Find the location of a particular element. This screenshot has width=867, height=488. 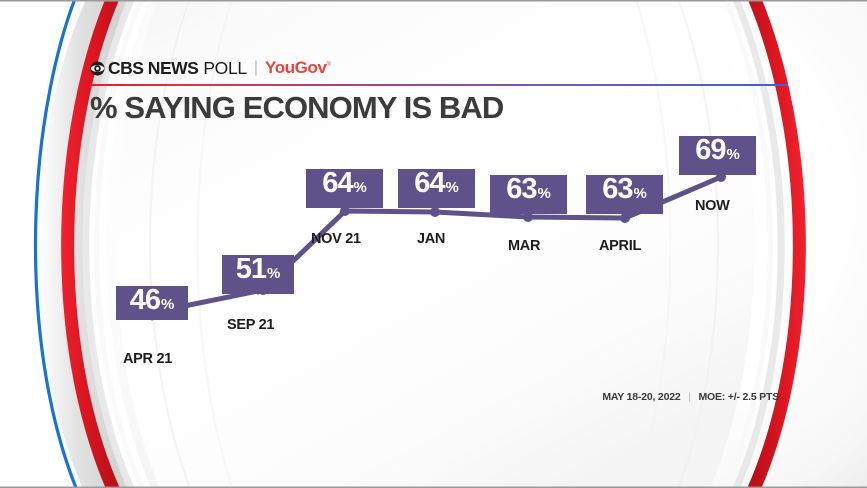

data-value-number: 69 is located at coordinates (710, 150).